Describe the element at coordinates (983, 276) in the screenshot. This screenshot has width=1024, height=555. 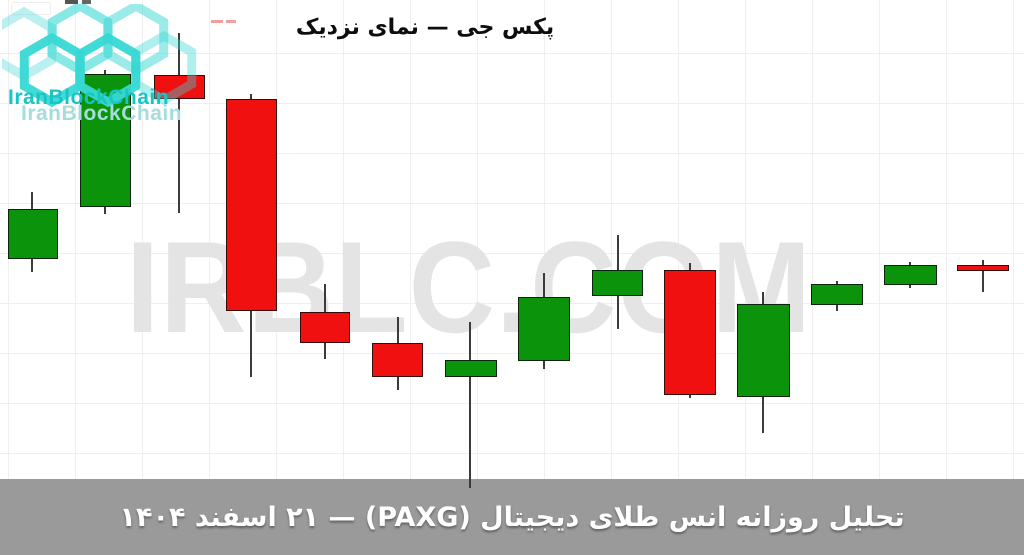
I see `candle-14-wick` at that location.